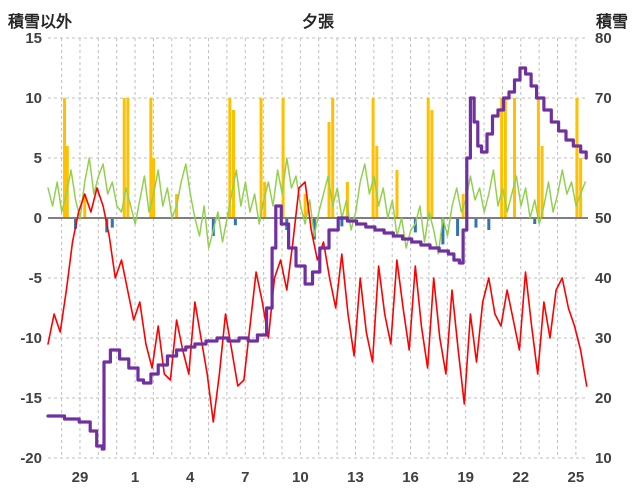  I want to click on x-tick-label: 4, so click(190, 477).